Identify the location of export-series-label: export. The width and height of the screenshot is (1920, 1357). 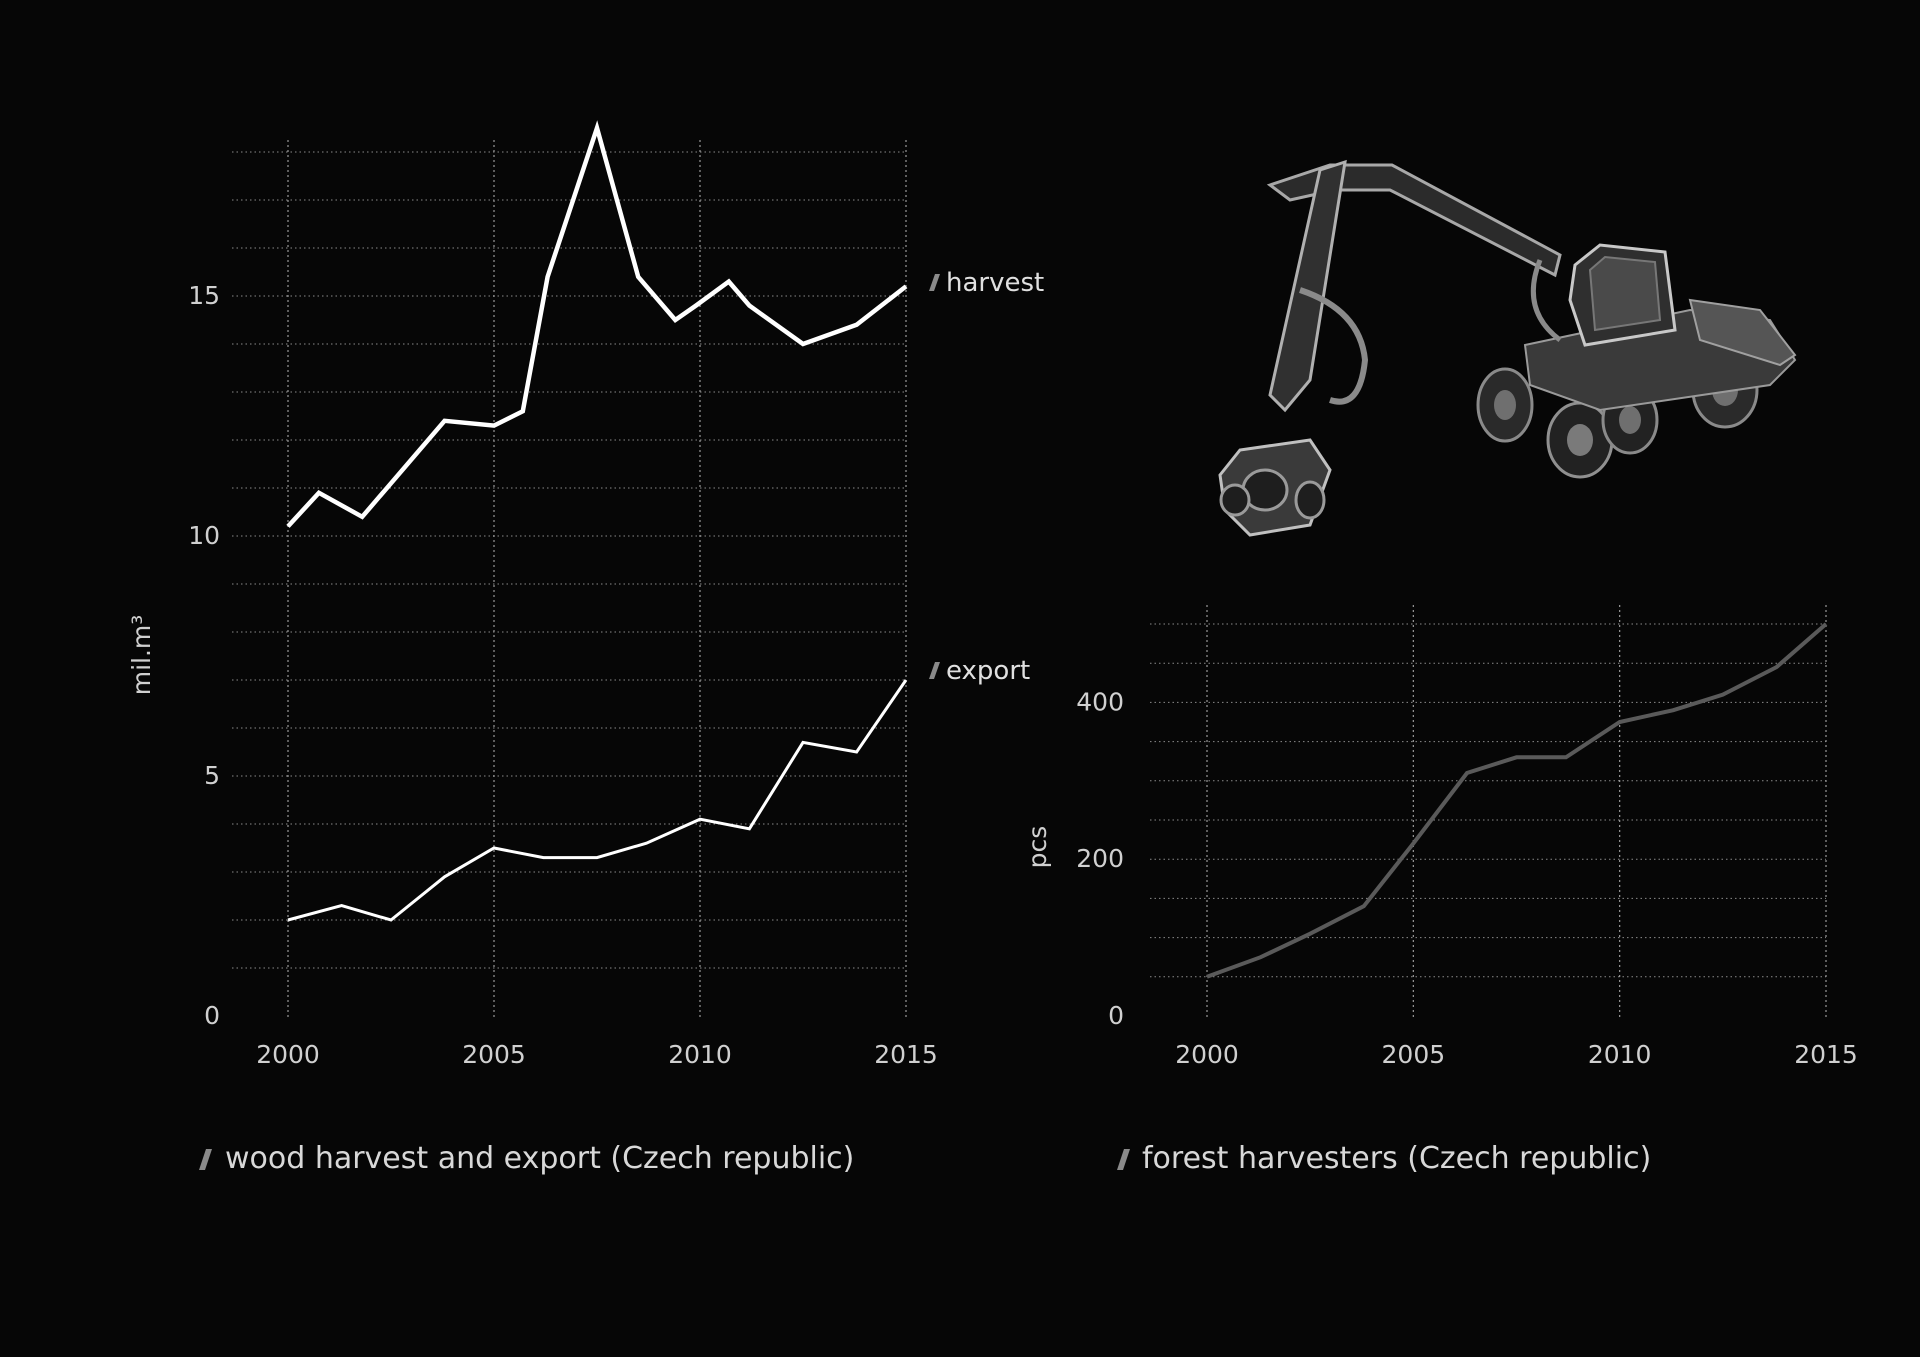
(988, 671).